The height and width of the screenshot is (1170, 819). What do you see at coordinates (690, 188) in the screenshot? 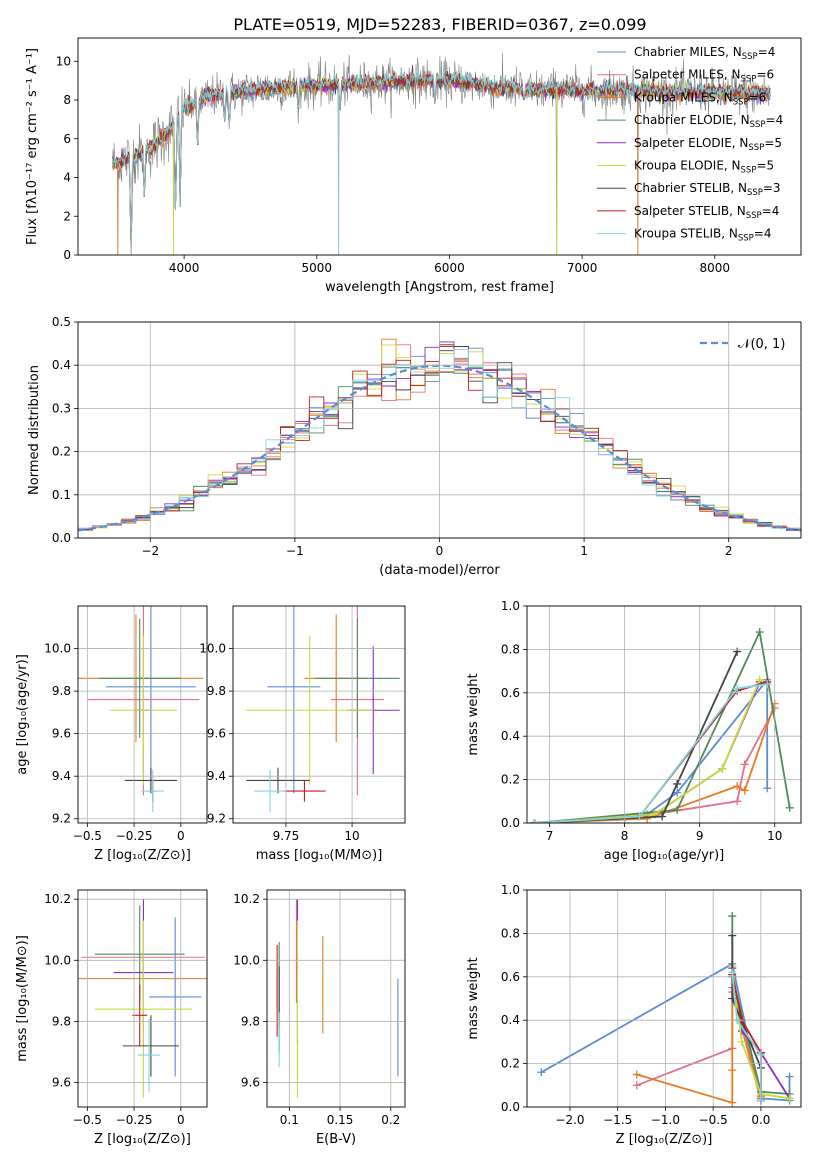
I see `legend-prefix: Chabrier STELIB, N` at bounding box center [690, 188].